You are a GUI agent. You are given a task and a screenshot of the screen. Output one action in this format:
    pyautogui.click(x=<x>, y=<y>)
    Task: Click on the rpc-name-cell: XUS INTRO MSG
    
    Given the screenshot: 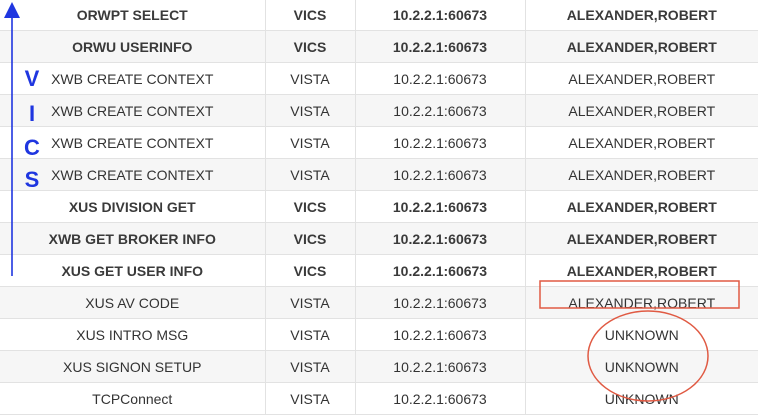 What is the action you would take?
    pyautogui.click(x=133, y=334)
    